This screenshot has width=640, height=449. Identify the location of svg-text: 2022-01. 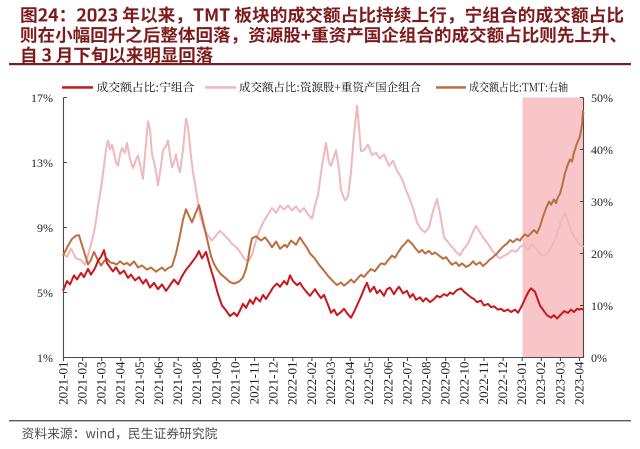
(292, 383).